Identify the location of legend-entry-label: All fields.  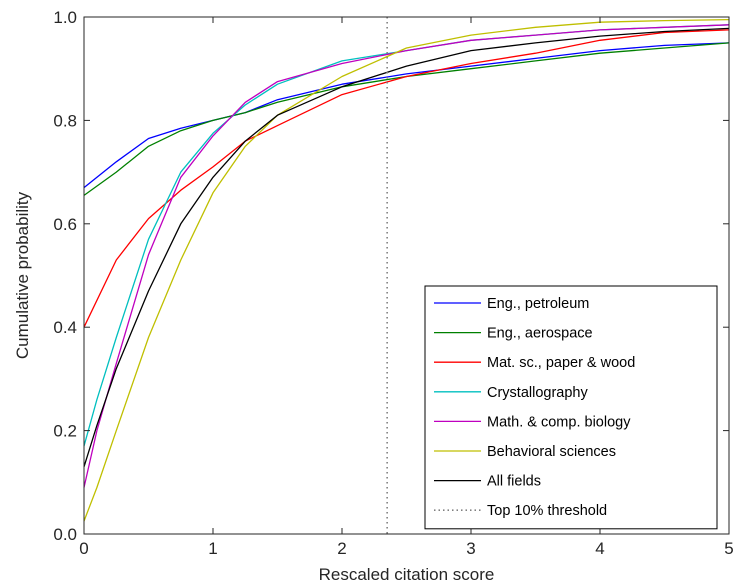
(514, 482).